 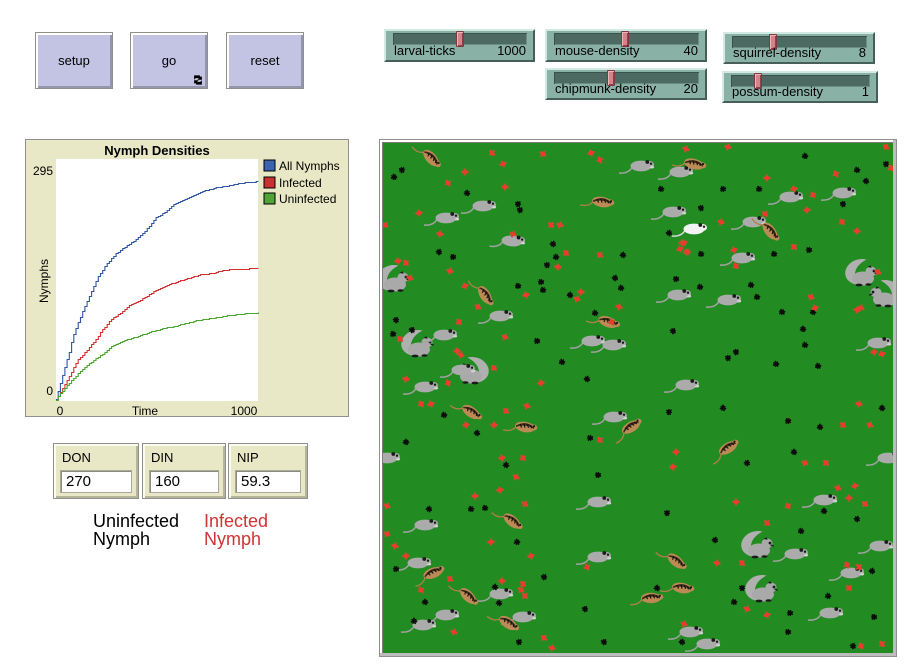 What do you see at coordinates (44, 281) in the screenshot?
I see `svg-text: Nymphs` at bounding box center [44, 281].